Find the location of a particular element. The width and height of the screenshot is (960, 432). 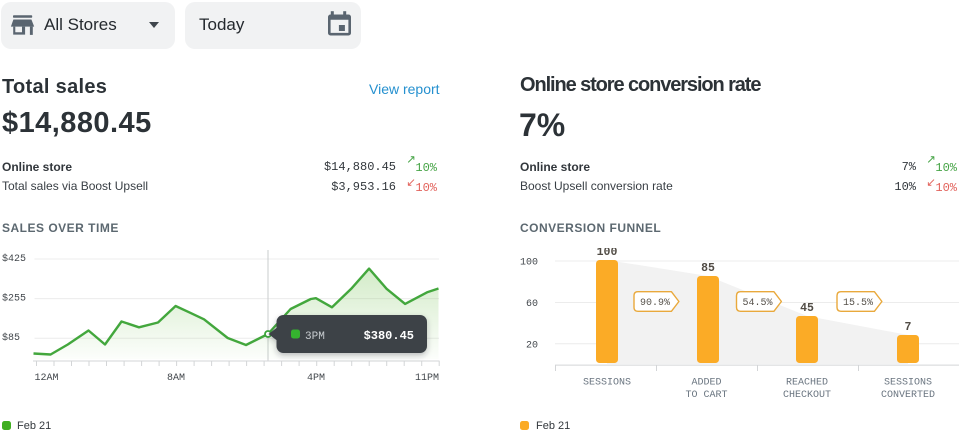

svg-text: REACHED is located at coordinates (807, 382).